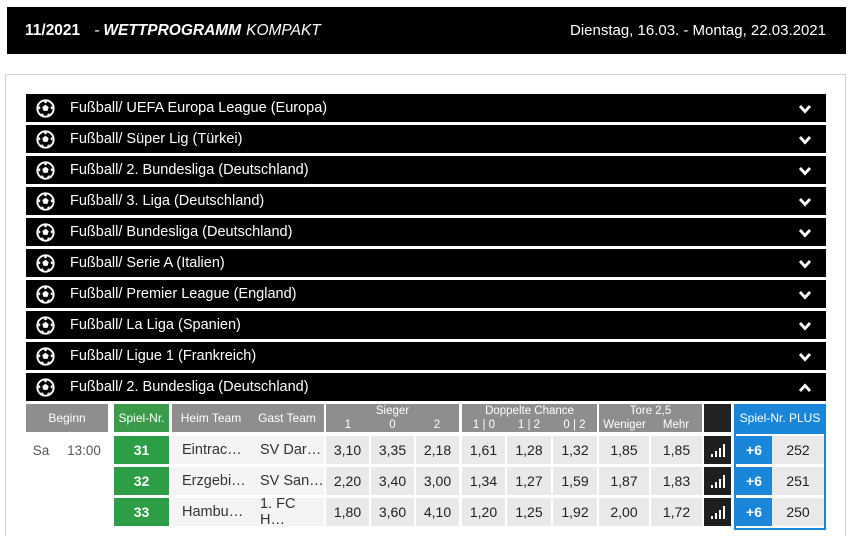  Describe the element at coordinates (805, 387) in the screenshot. I see `chevron-up-icon` at that location.